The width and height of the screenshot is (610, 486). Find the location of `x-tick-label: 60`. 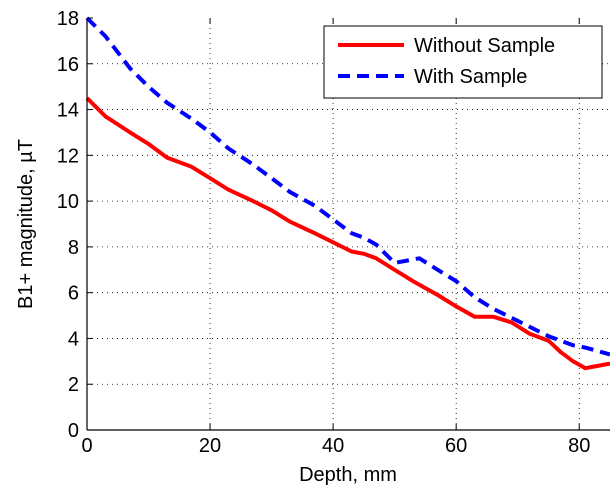

x-tick-label: 60 is located at coordinates (456, 446).